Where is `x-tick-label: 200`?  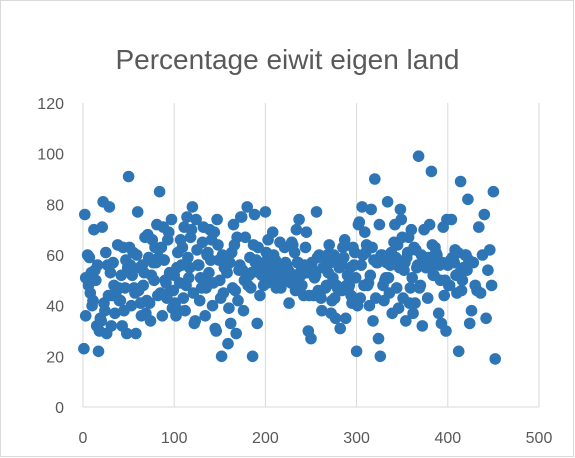 x-tick-label: 200 is located at coordinates (265, 438).